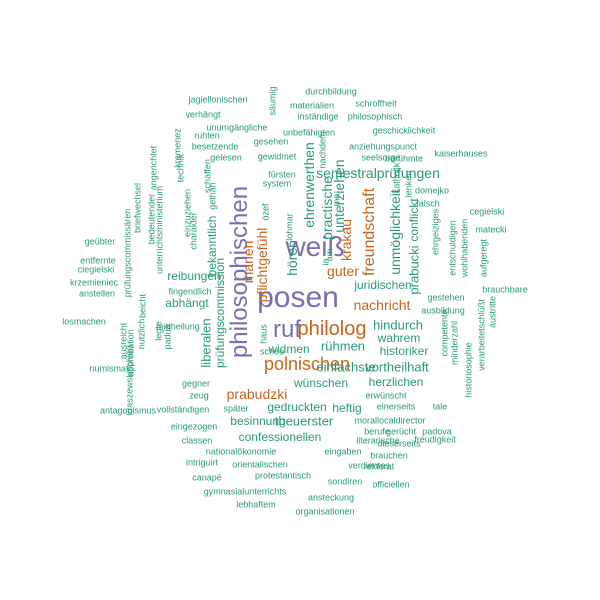  What do you see at coordinates (194, 426) in the screenshot?
I see `word-121: eingezogen` at bounding box center [194, 426].